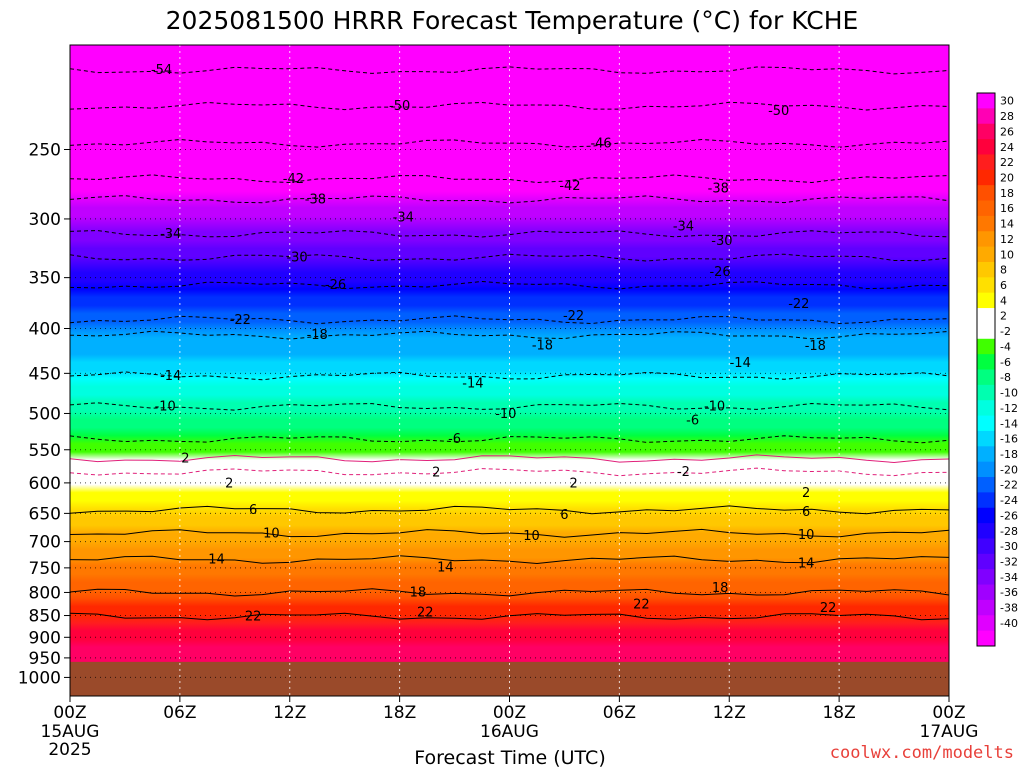 The width and height of the screenshot is (1024, 768). What do you see at coordinates (1005, 331) in the screenshot?
I see `colorbar-tick-label: -2` at bounding box center [1005, 331].